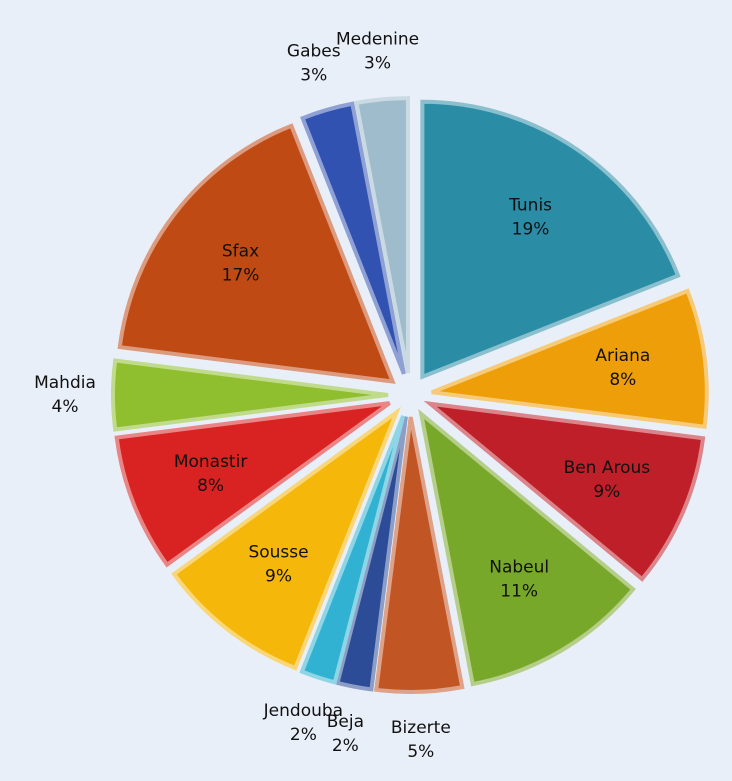 Image resolution: width=732 pixels, height=781 pixels. What do you see at coordinates (211, 462) in the screenshot?
I see `slice-label: Monastir` at bounding box center [211, 462].